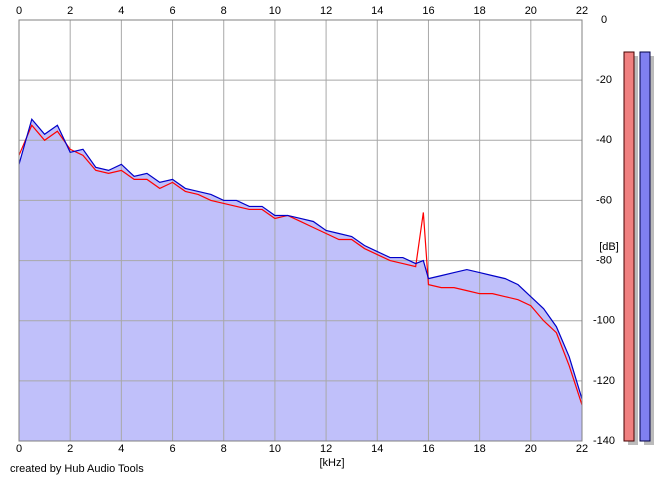 The width and height of the screenshot is (664, 486). Describe the element at coordinates (604, 140) in the screenshot. I see `y-tick-label: -40` at that location.